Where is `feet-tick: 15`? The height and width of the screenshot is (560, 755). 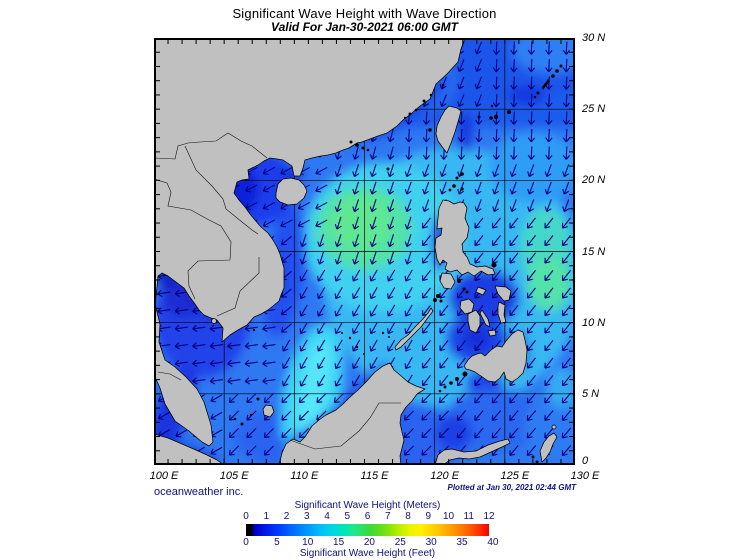
feet-tick: 15 is located at coordinates (339, 542).